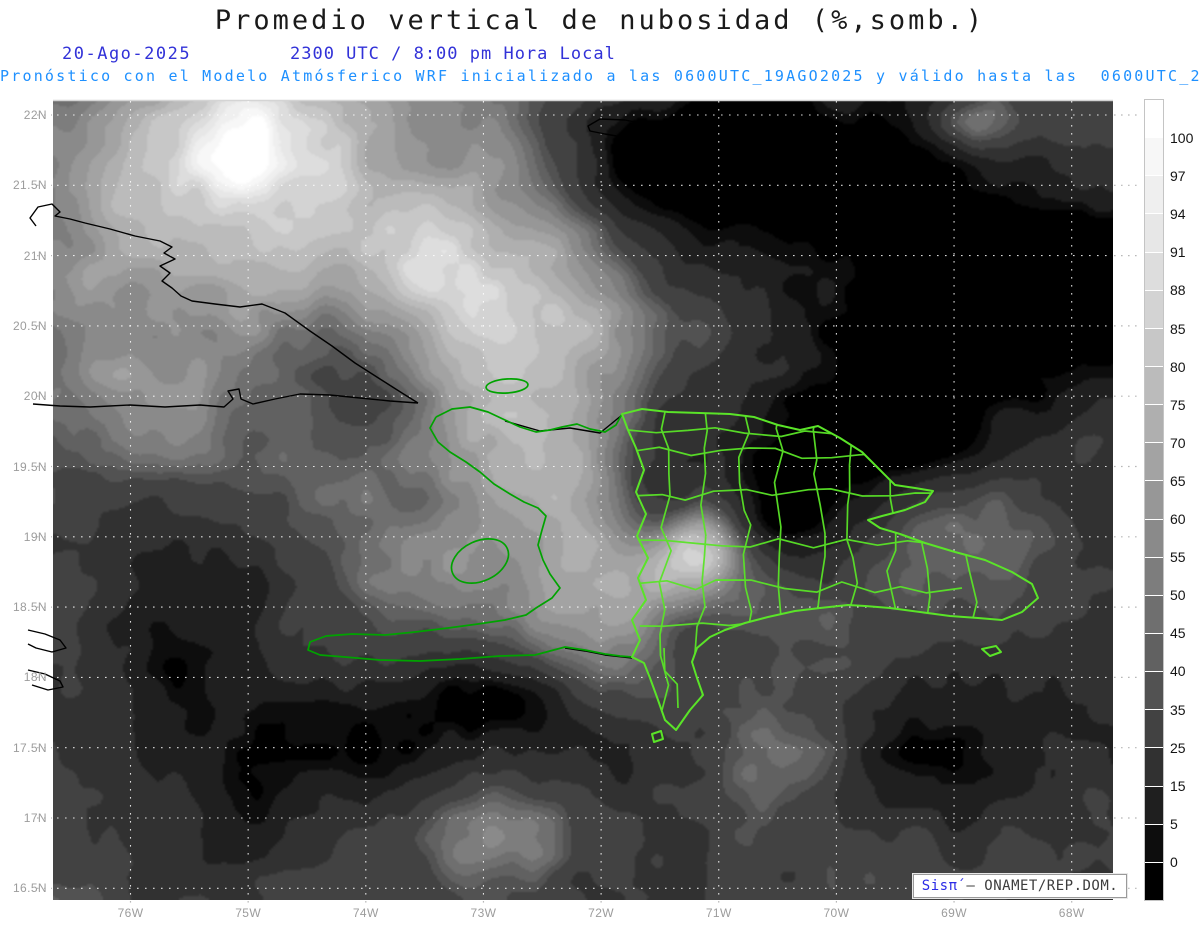  What do you see at coordinates (35, 536) in the screenshot?
I see `lat-tick-label: 19N` at bounding box center [35, 536].